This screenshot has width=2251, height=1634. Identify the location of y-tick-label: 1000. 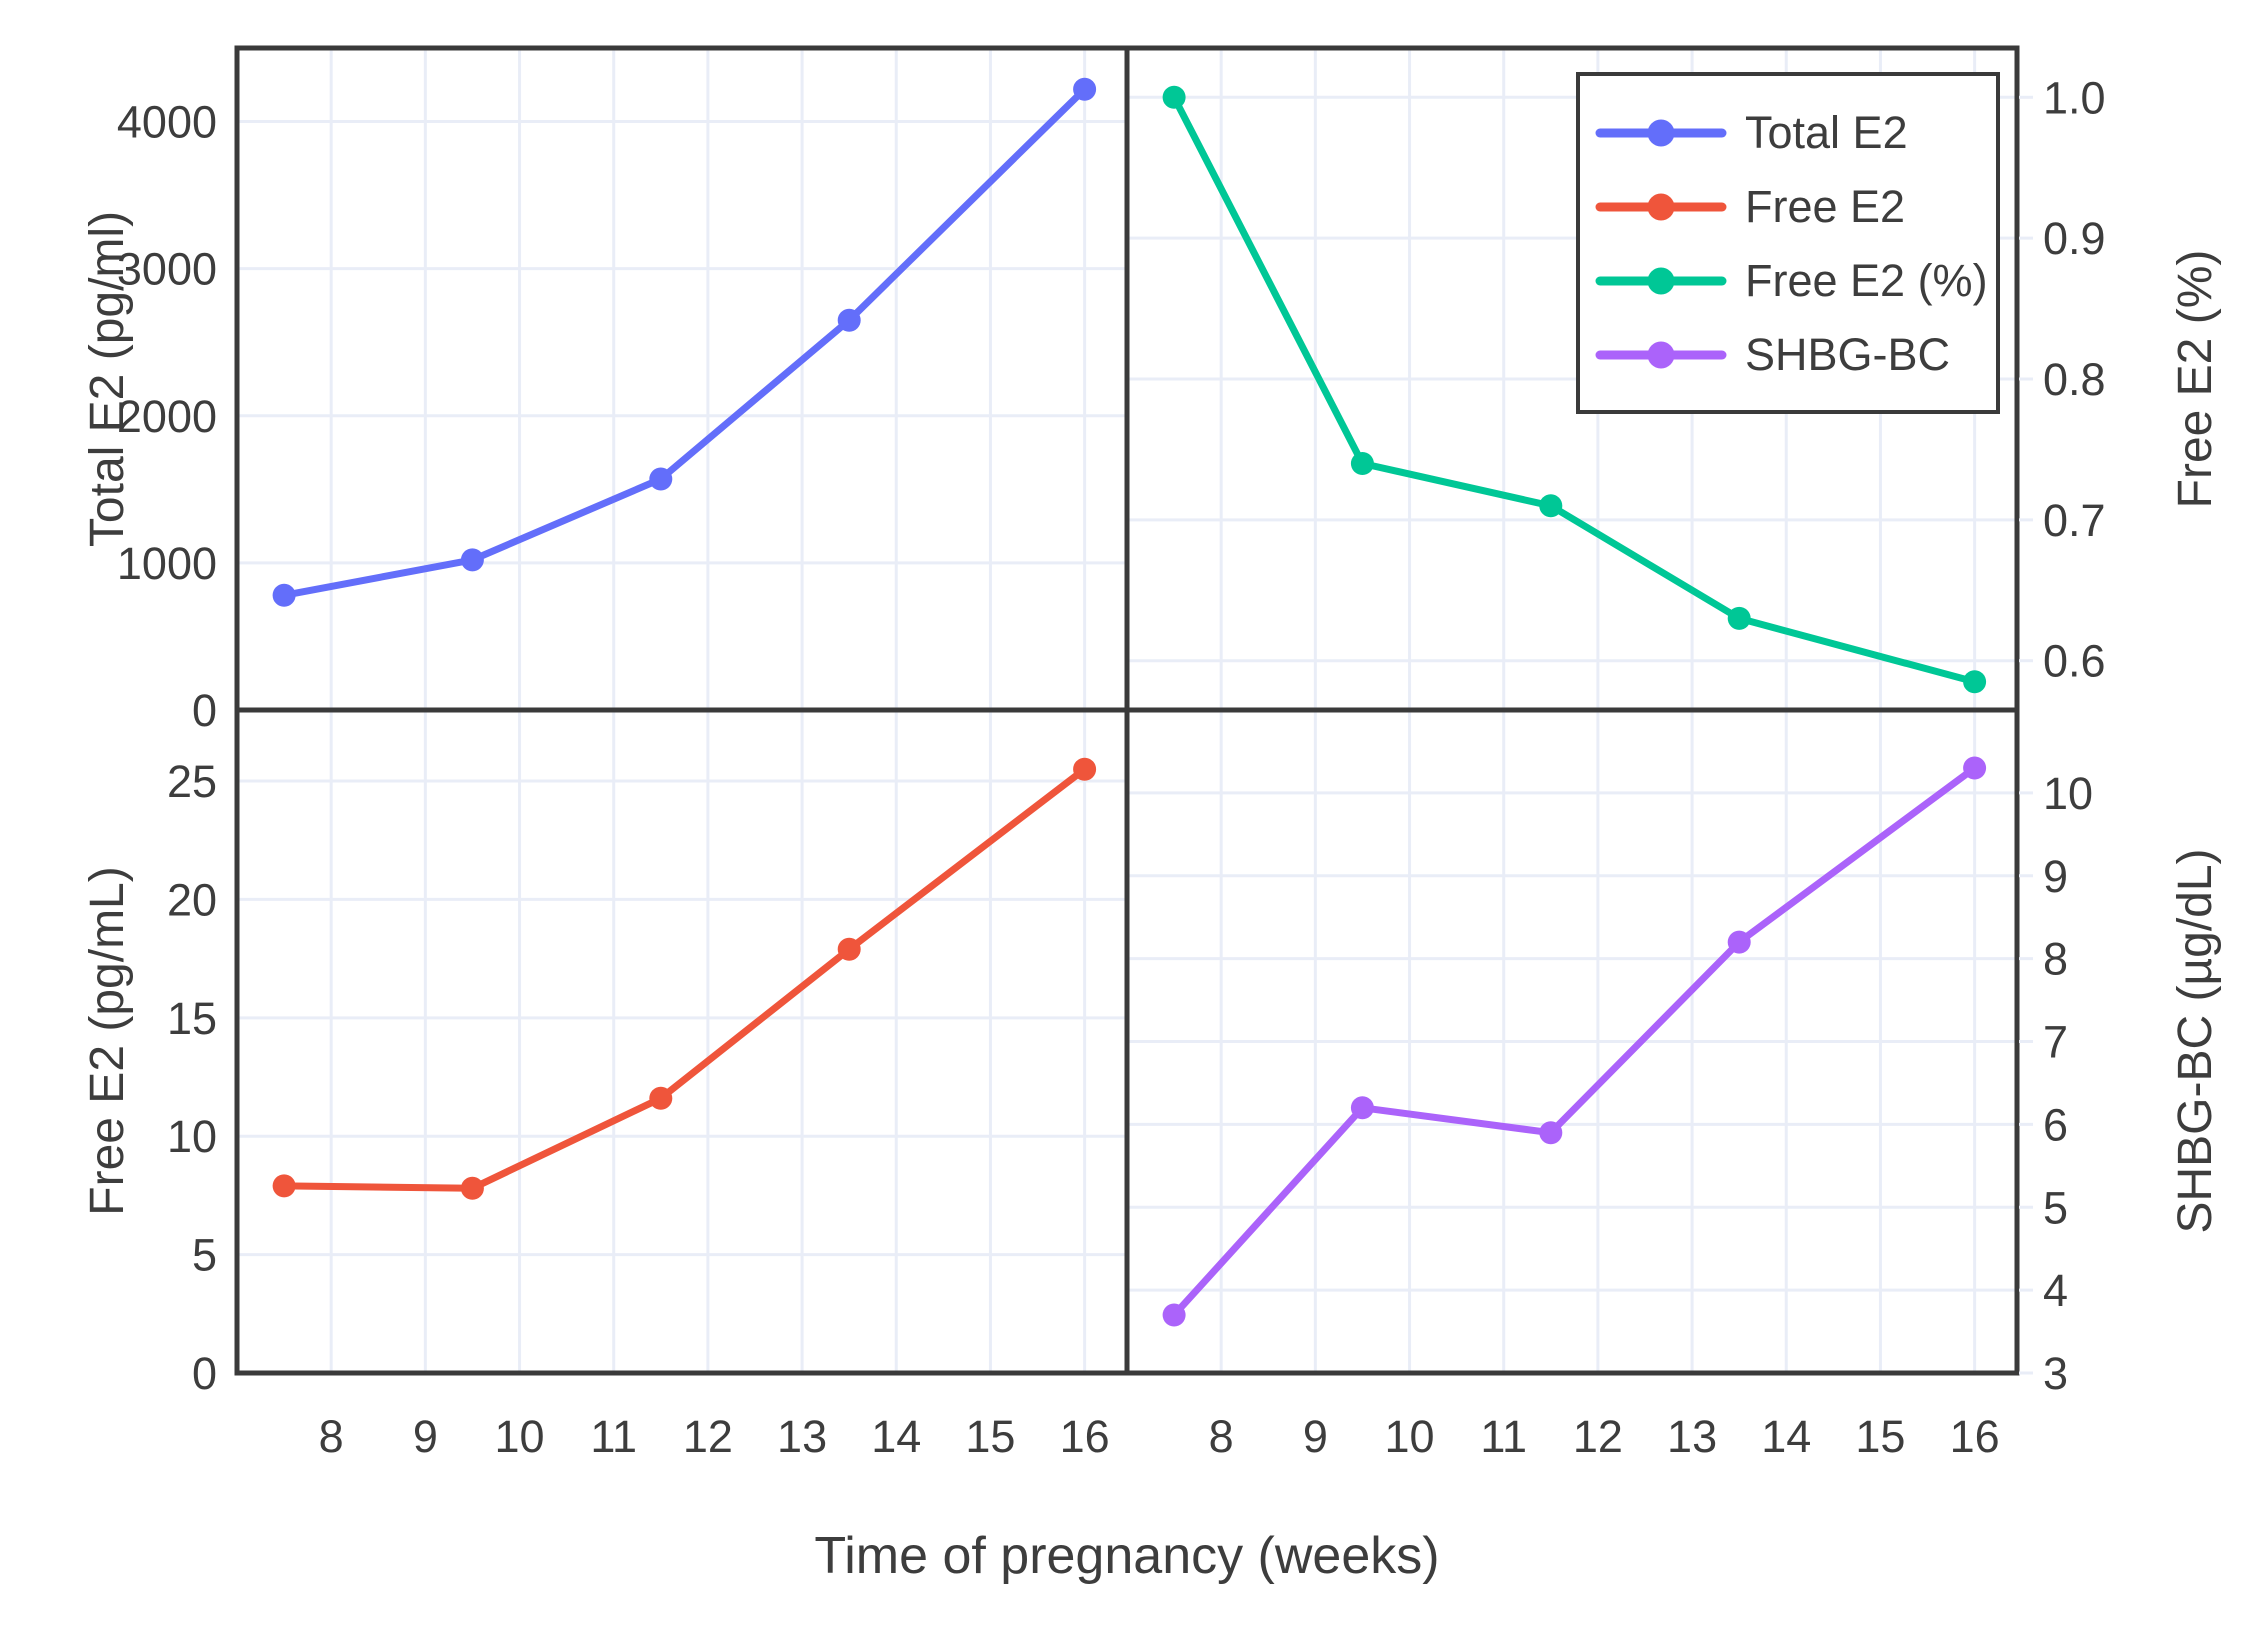
(167, 563).